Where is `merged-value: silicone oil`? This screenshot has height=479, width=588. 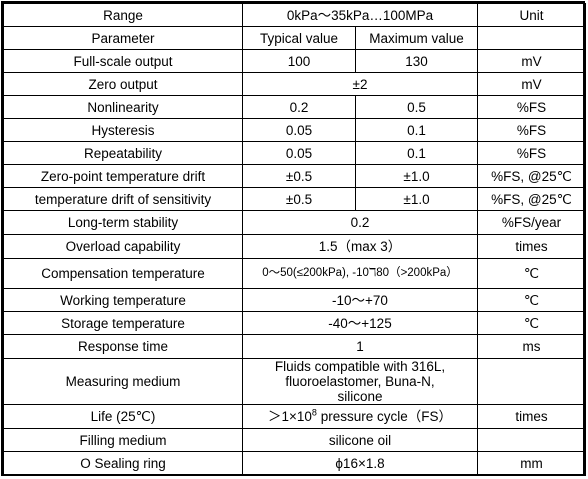
merged-value: silicone oil is located at coordinates (360, 440).